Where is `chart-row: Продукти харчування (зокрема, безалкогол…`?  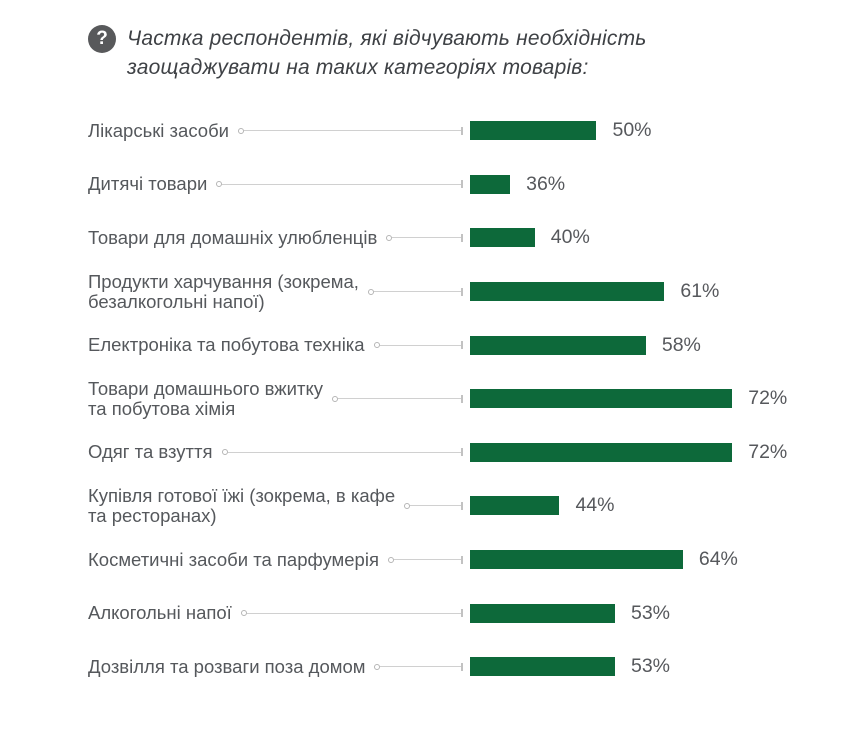 chart-row: Продукти харчування (зокрема, безалкогол… is located at coordinates (425, 292).